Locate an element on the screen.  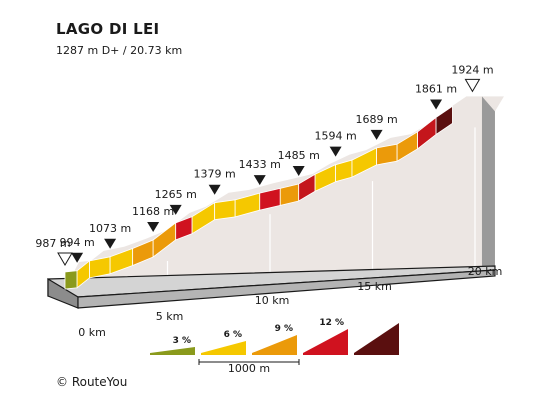
elevation-label: 1924 m is located at coordinates (472, 69).